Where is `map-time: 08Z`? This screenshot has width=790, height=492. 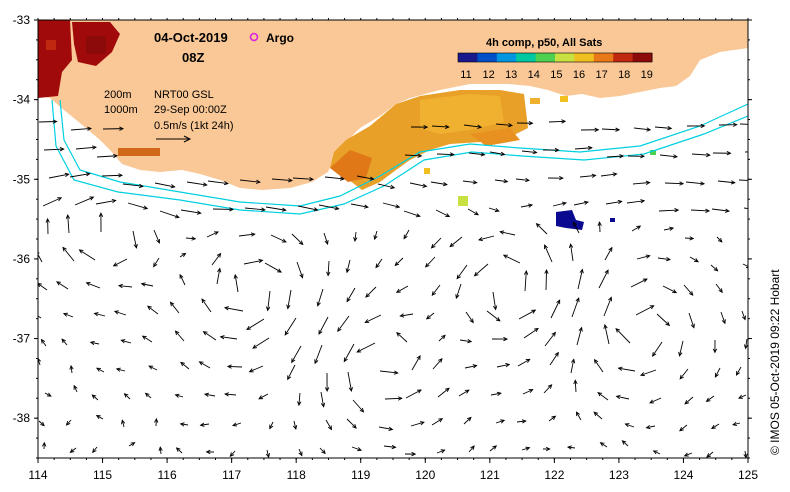
map-time: 08Z is located at coordinates (193, 57).